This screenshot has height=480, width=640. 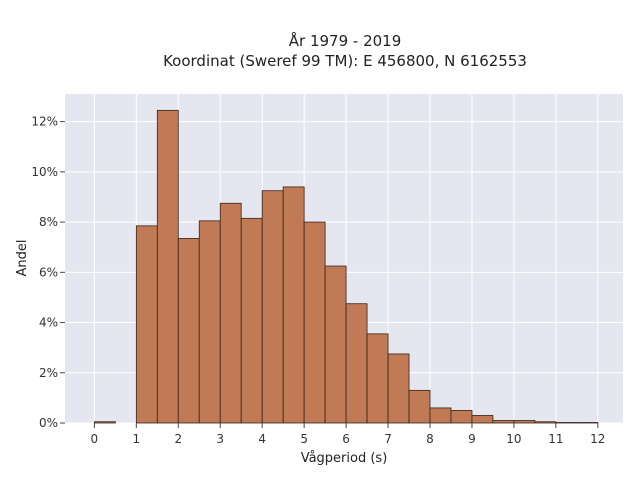 I want to click on y-tick-label: 6%, so click(x=48, y=272).